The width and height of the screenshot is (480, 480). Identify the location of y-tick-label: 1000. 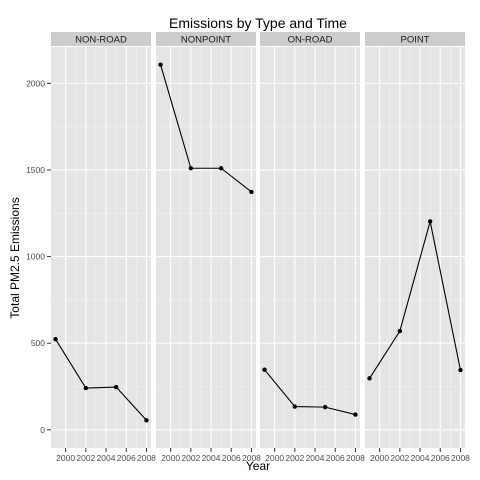
(35, 257).